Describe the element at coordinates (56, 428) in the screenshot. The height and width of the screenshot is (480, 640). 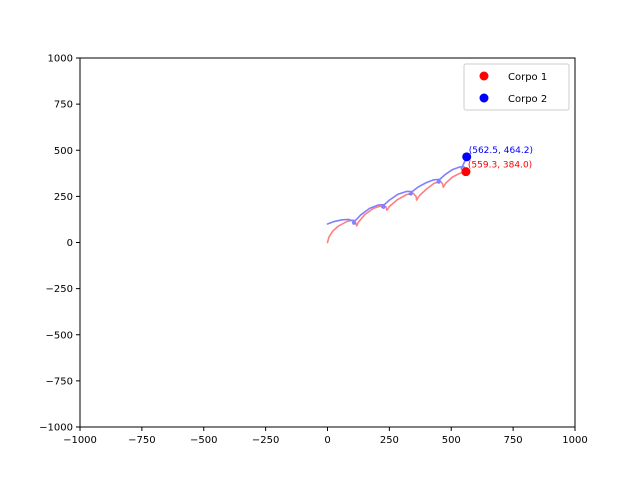
I see `y-tick-label: −1000` at that location.